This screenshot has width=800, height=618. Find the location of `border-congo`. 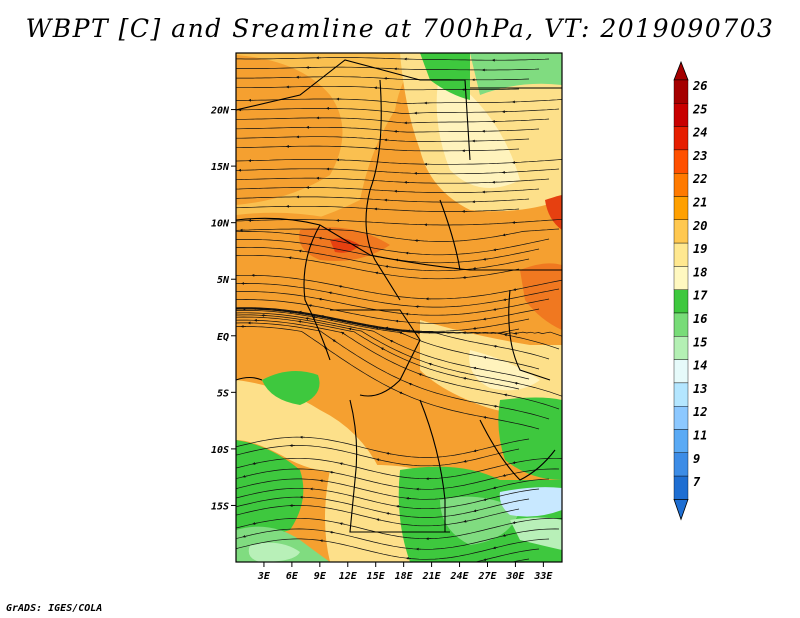

border-congo is located at coordinates (375, 353).